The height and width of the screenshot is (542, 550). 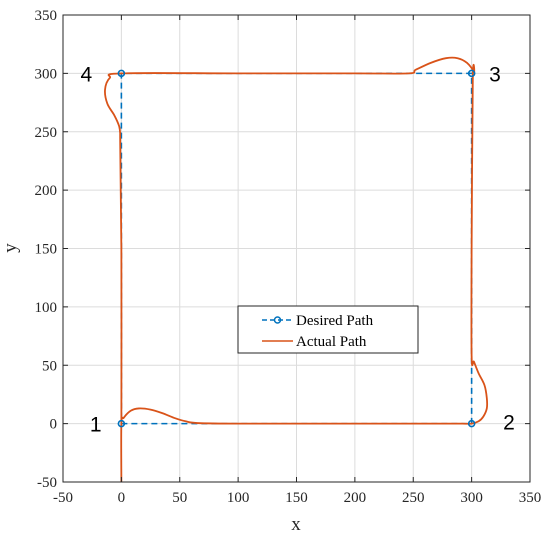 I want to click on legend-desired-marker, so click(x=277, y=320).